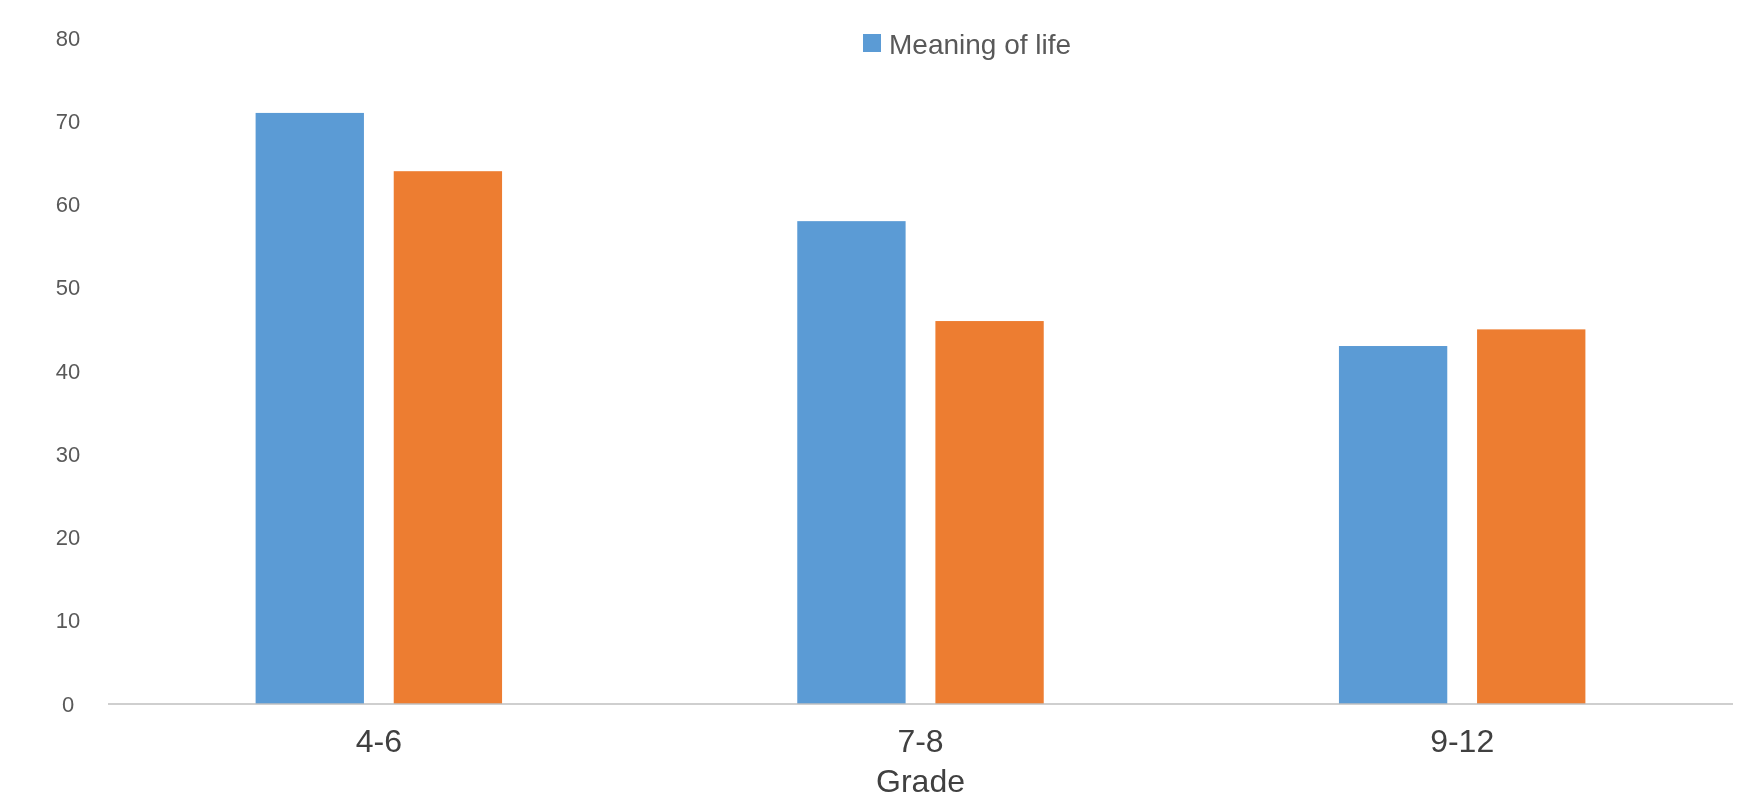  What do you see at coordinates (1462, 741) in the screenshot?
I see `x-tick-label: 9-12` at bounding box center [1462, 741].